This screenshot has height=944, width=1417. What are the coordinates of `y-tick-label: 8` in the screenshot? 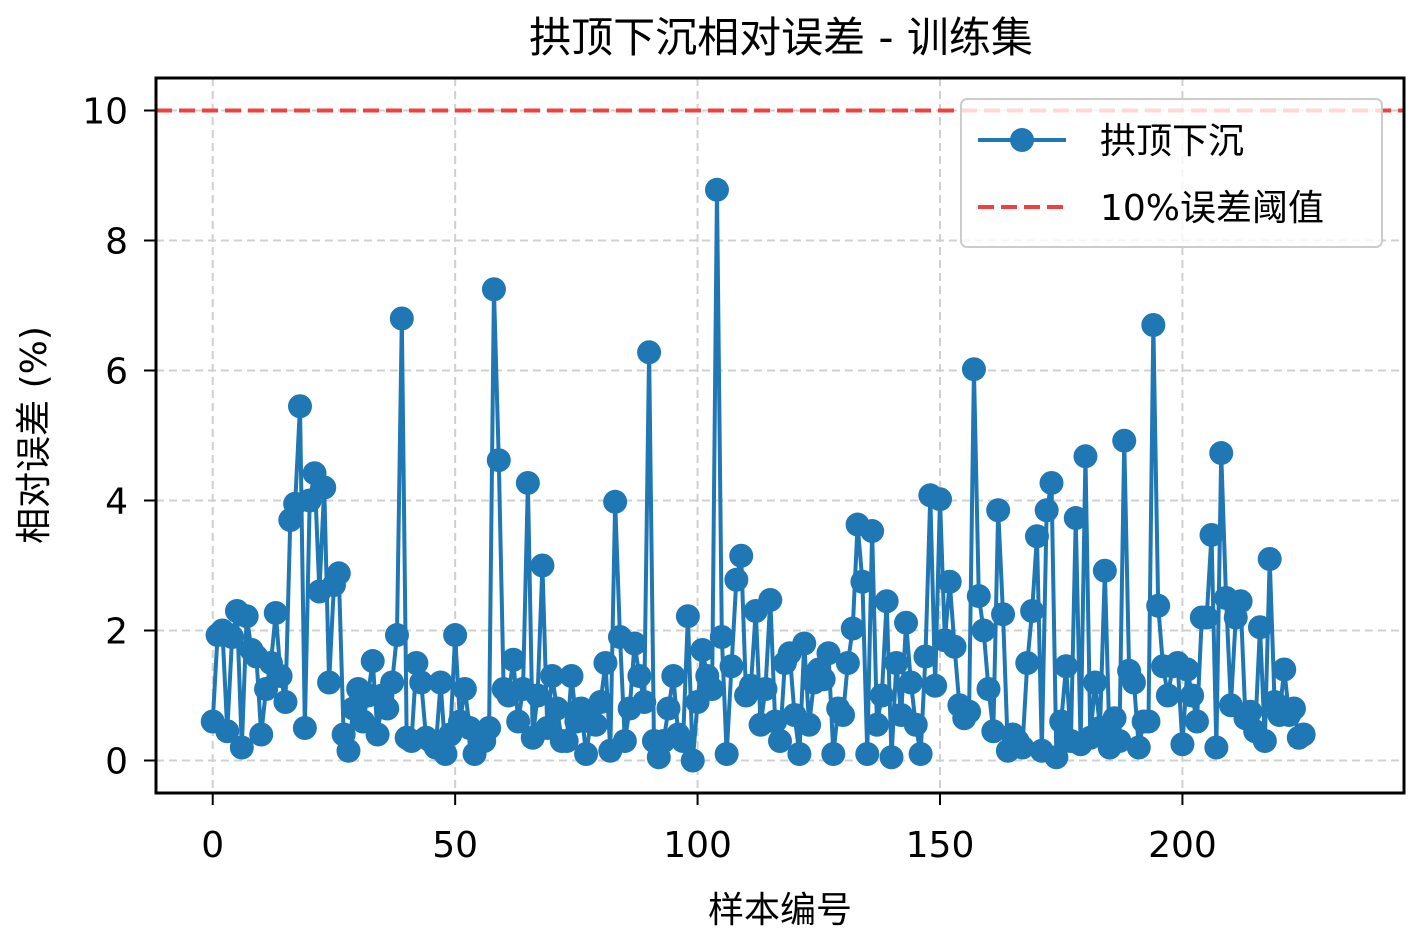 It's located at (116, 242).